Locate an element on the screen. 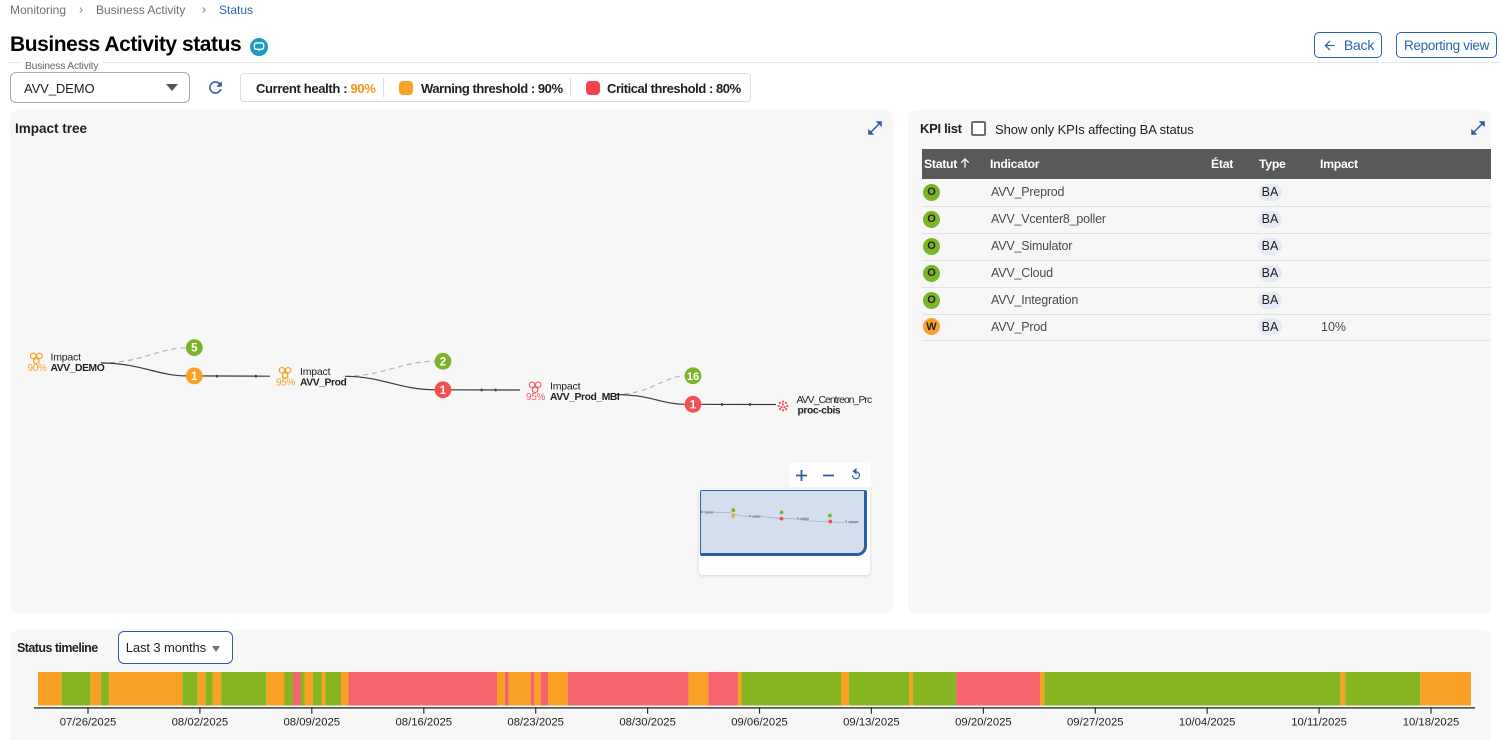 The height and width of the screenshot is (740, 1500). svg-text: 10/11/2025 is located at coordinates (1319, 723).